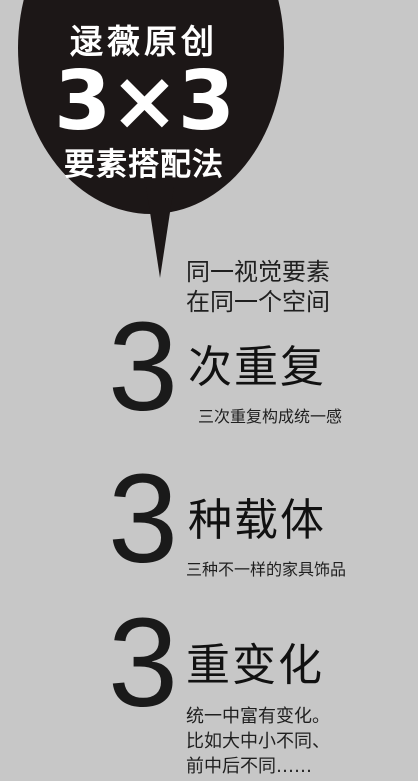 Image resolution: width=418 pixels, height=781 pixels. I want to click on bubble-subtitle: 要素搭配法, so click(144, 165).